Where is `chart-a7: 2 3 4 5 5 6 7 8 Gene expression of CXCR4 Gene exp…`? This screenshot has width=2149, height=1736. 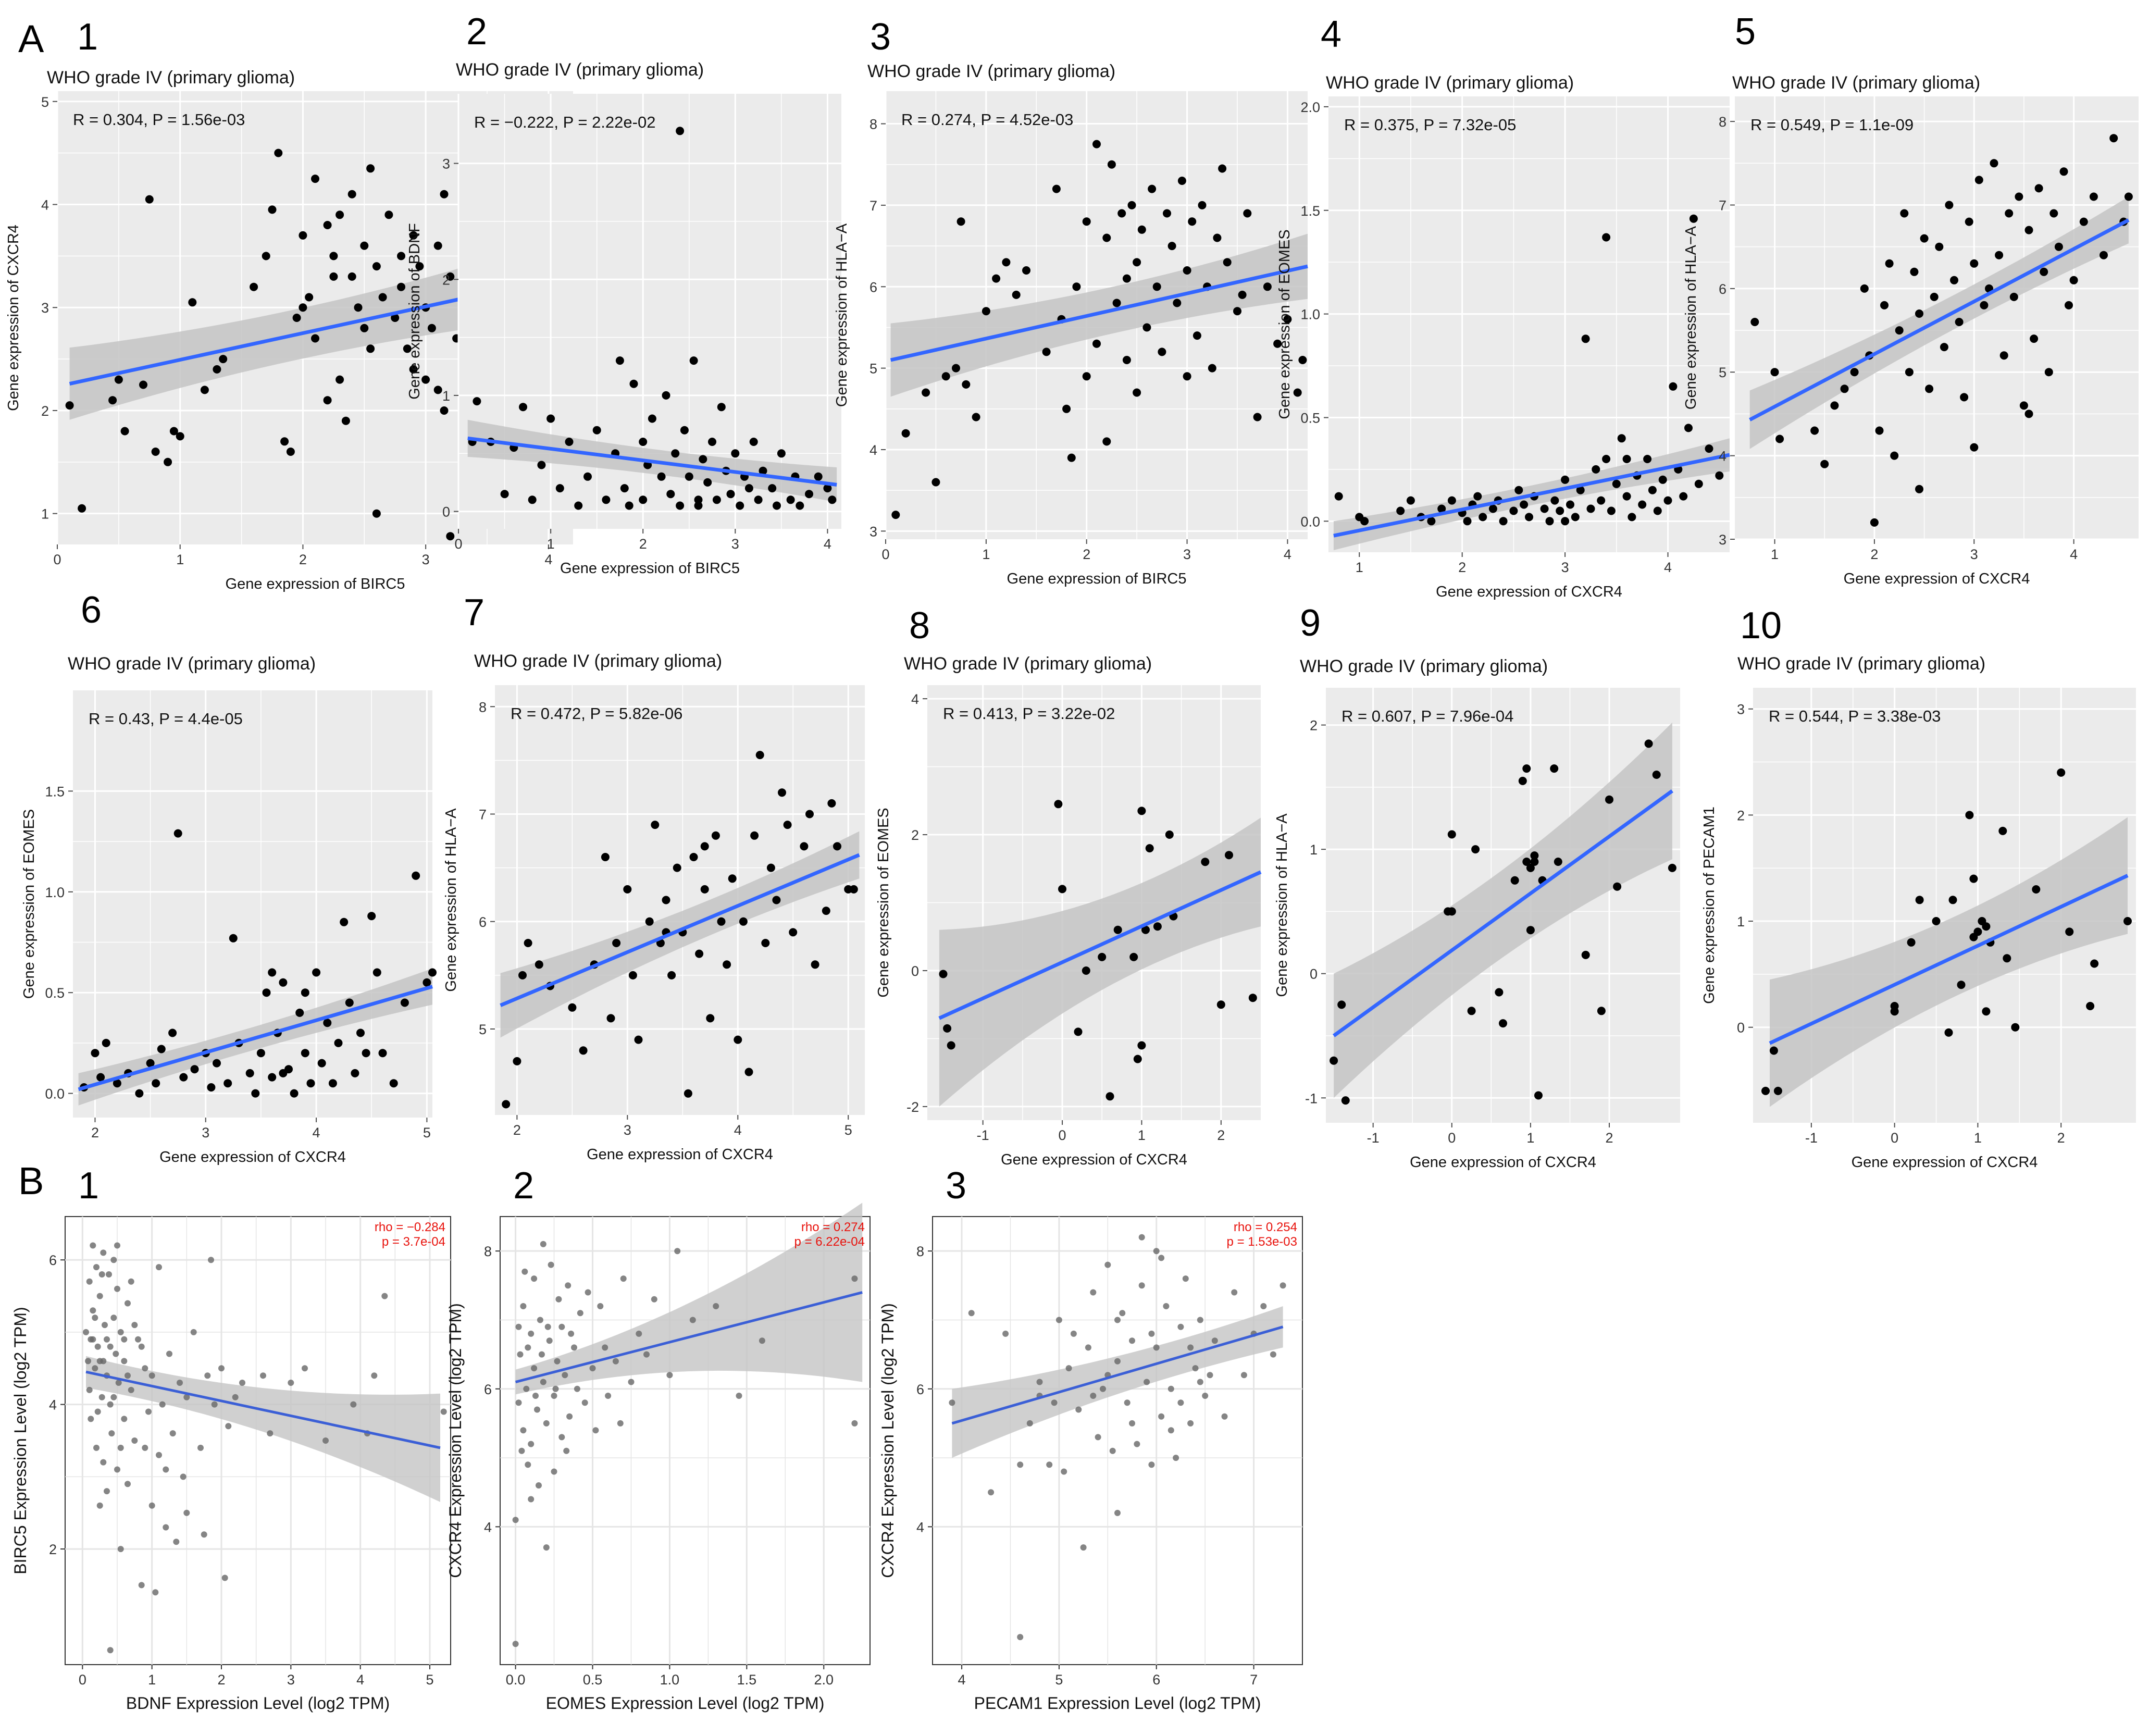 chart-a7: 2 3 4 5 5 6 7 8 Gene expression of CXCR4 Gene exp… is located at coordinates (654, 878).